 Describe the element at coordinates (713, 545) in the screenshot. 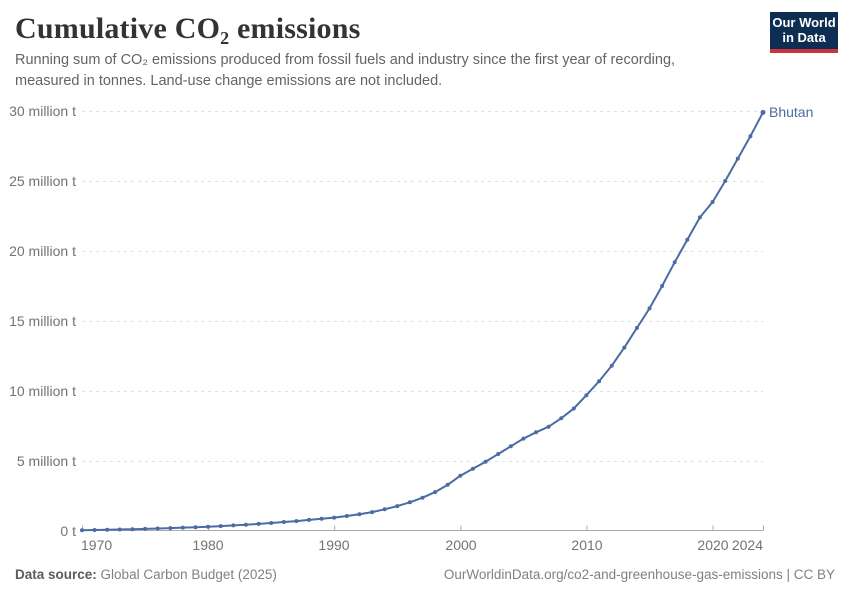

I see `x-axis-tick-label: 2020` at that location.